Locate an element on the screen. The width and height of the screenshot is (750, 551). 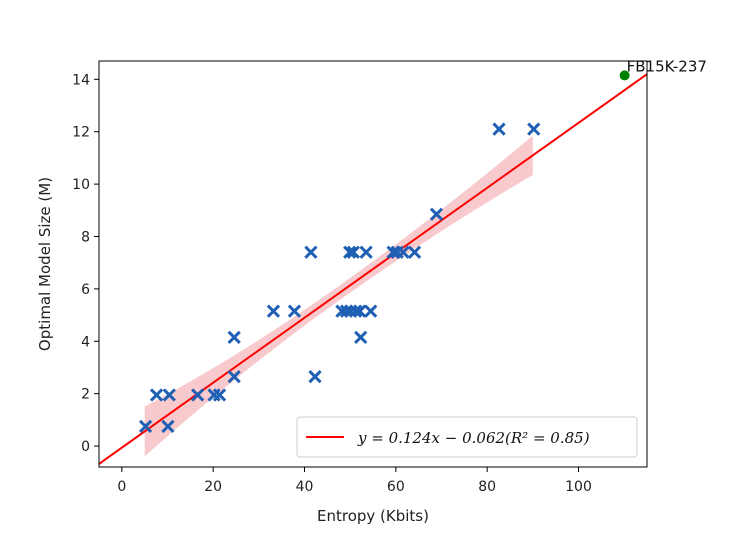
x-axis-ticks: 0 20 40 60 80 100 is located at coordinates (354, 481).